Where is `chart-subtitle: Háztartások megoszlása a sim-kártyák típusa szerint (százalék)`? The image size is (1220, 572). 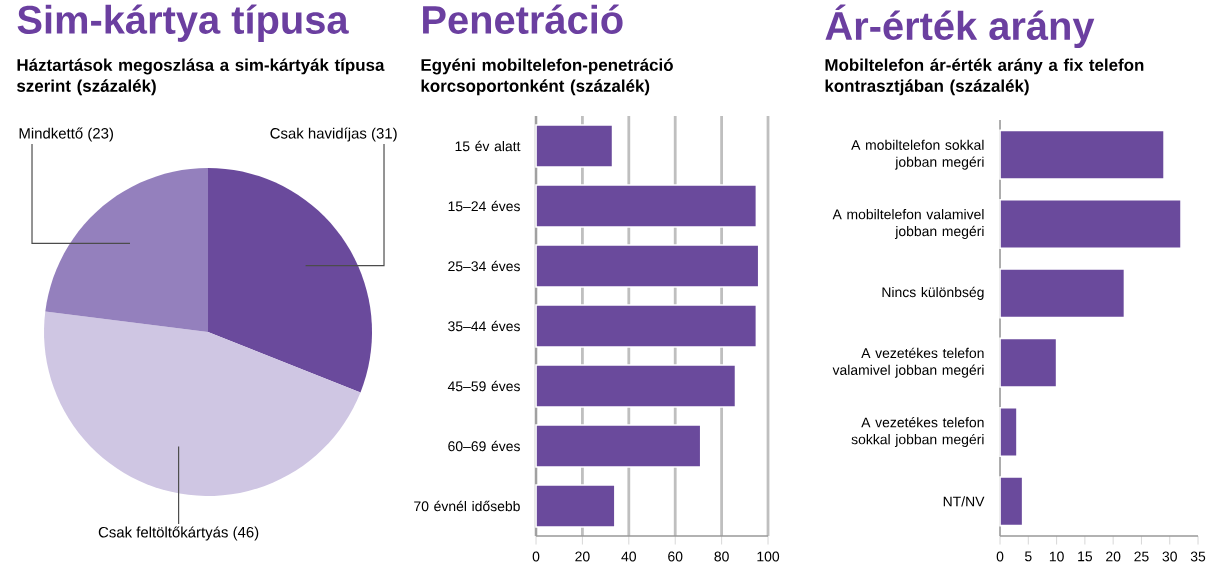 chart-subtitle: Háztartások megoszlása a sim-kártyák típusa szerint (százalék) is located at coordinates (201, 77).